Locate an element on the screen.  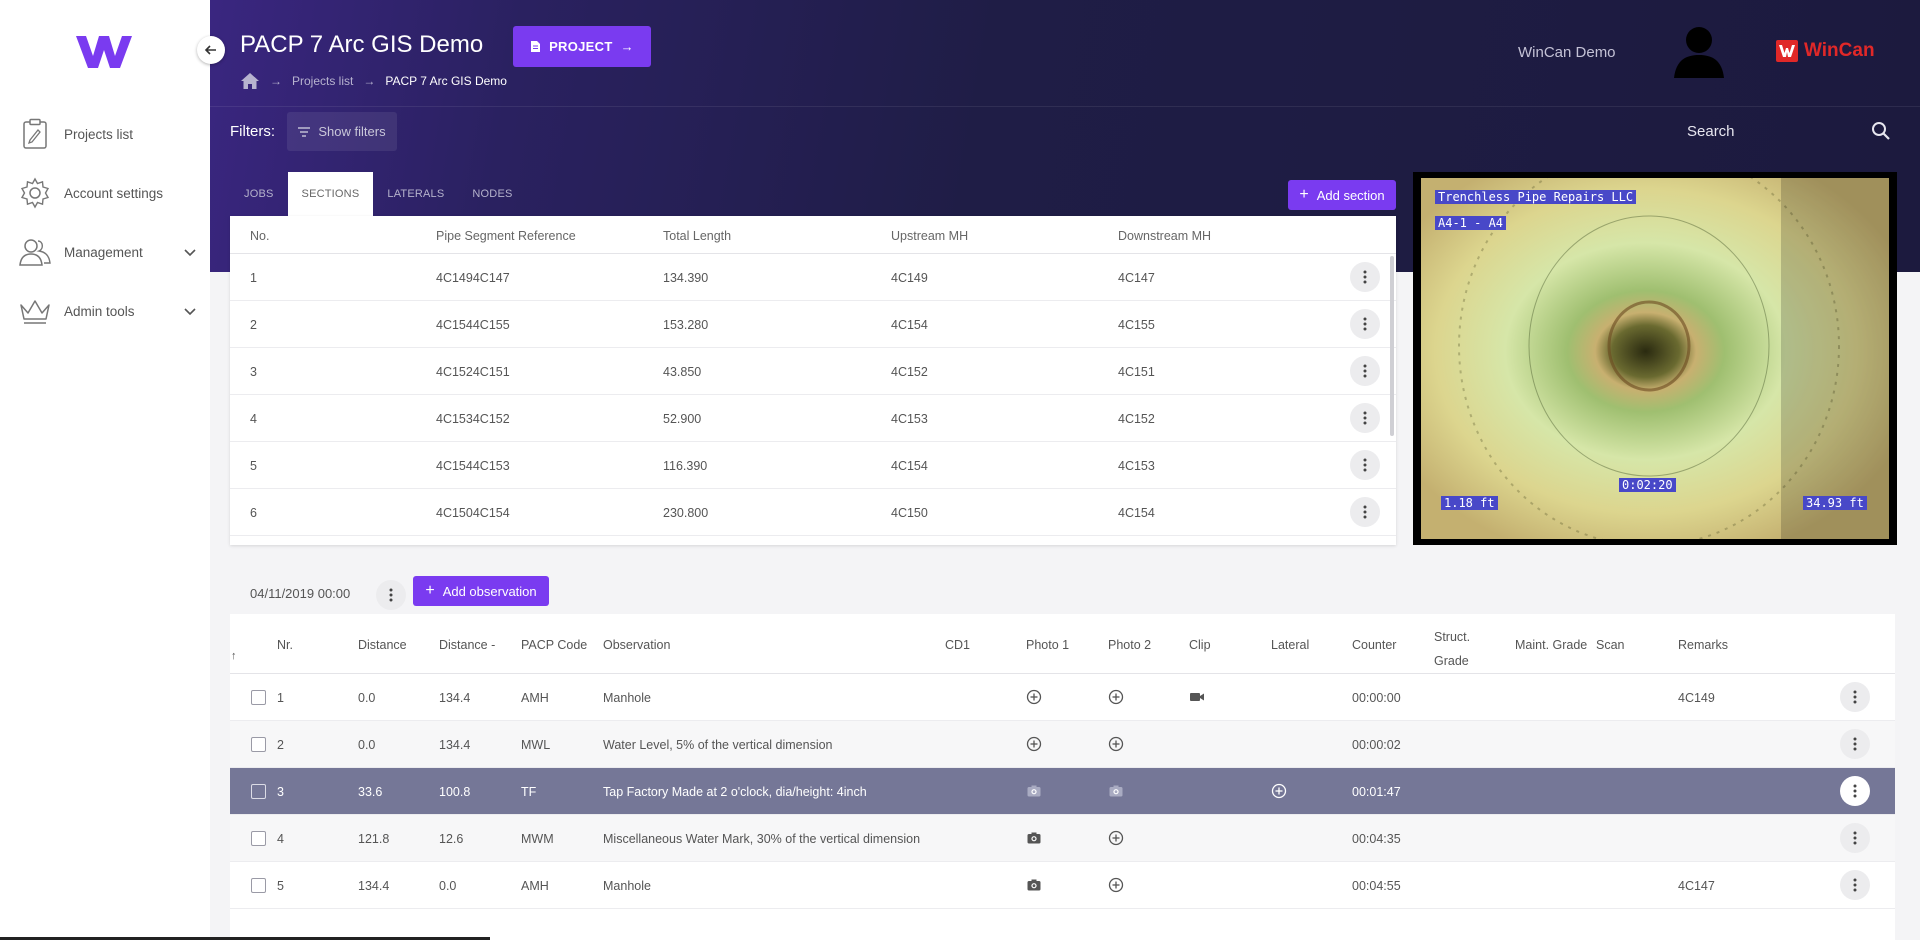
column-header: Upstream MH is located at coordinates (930, 236).